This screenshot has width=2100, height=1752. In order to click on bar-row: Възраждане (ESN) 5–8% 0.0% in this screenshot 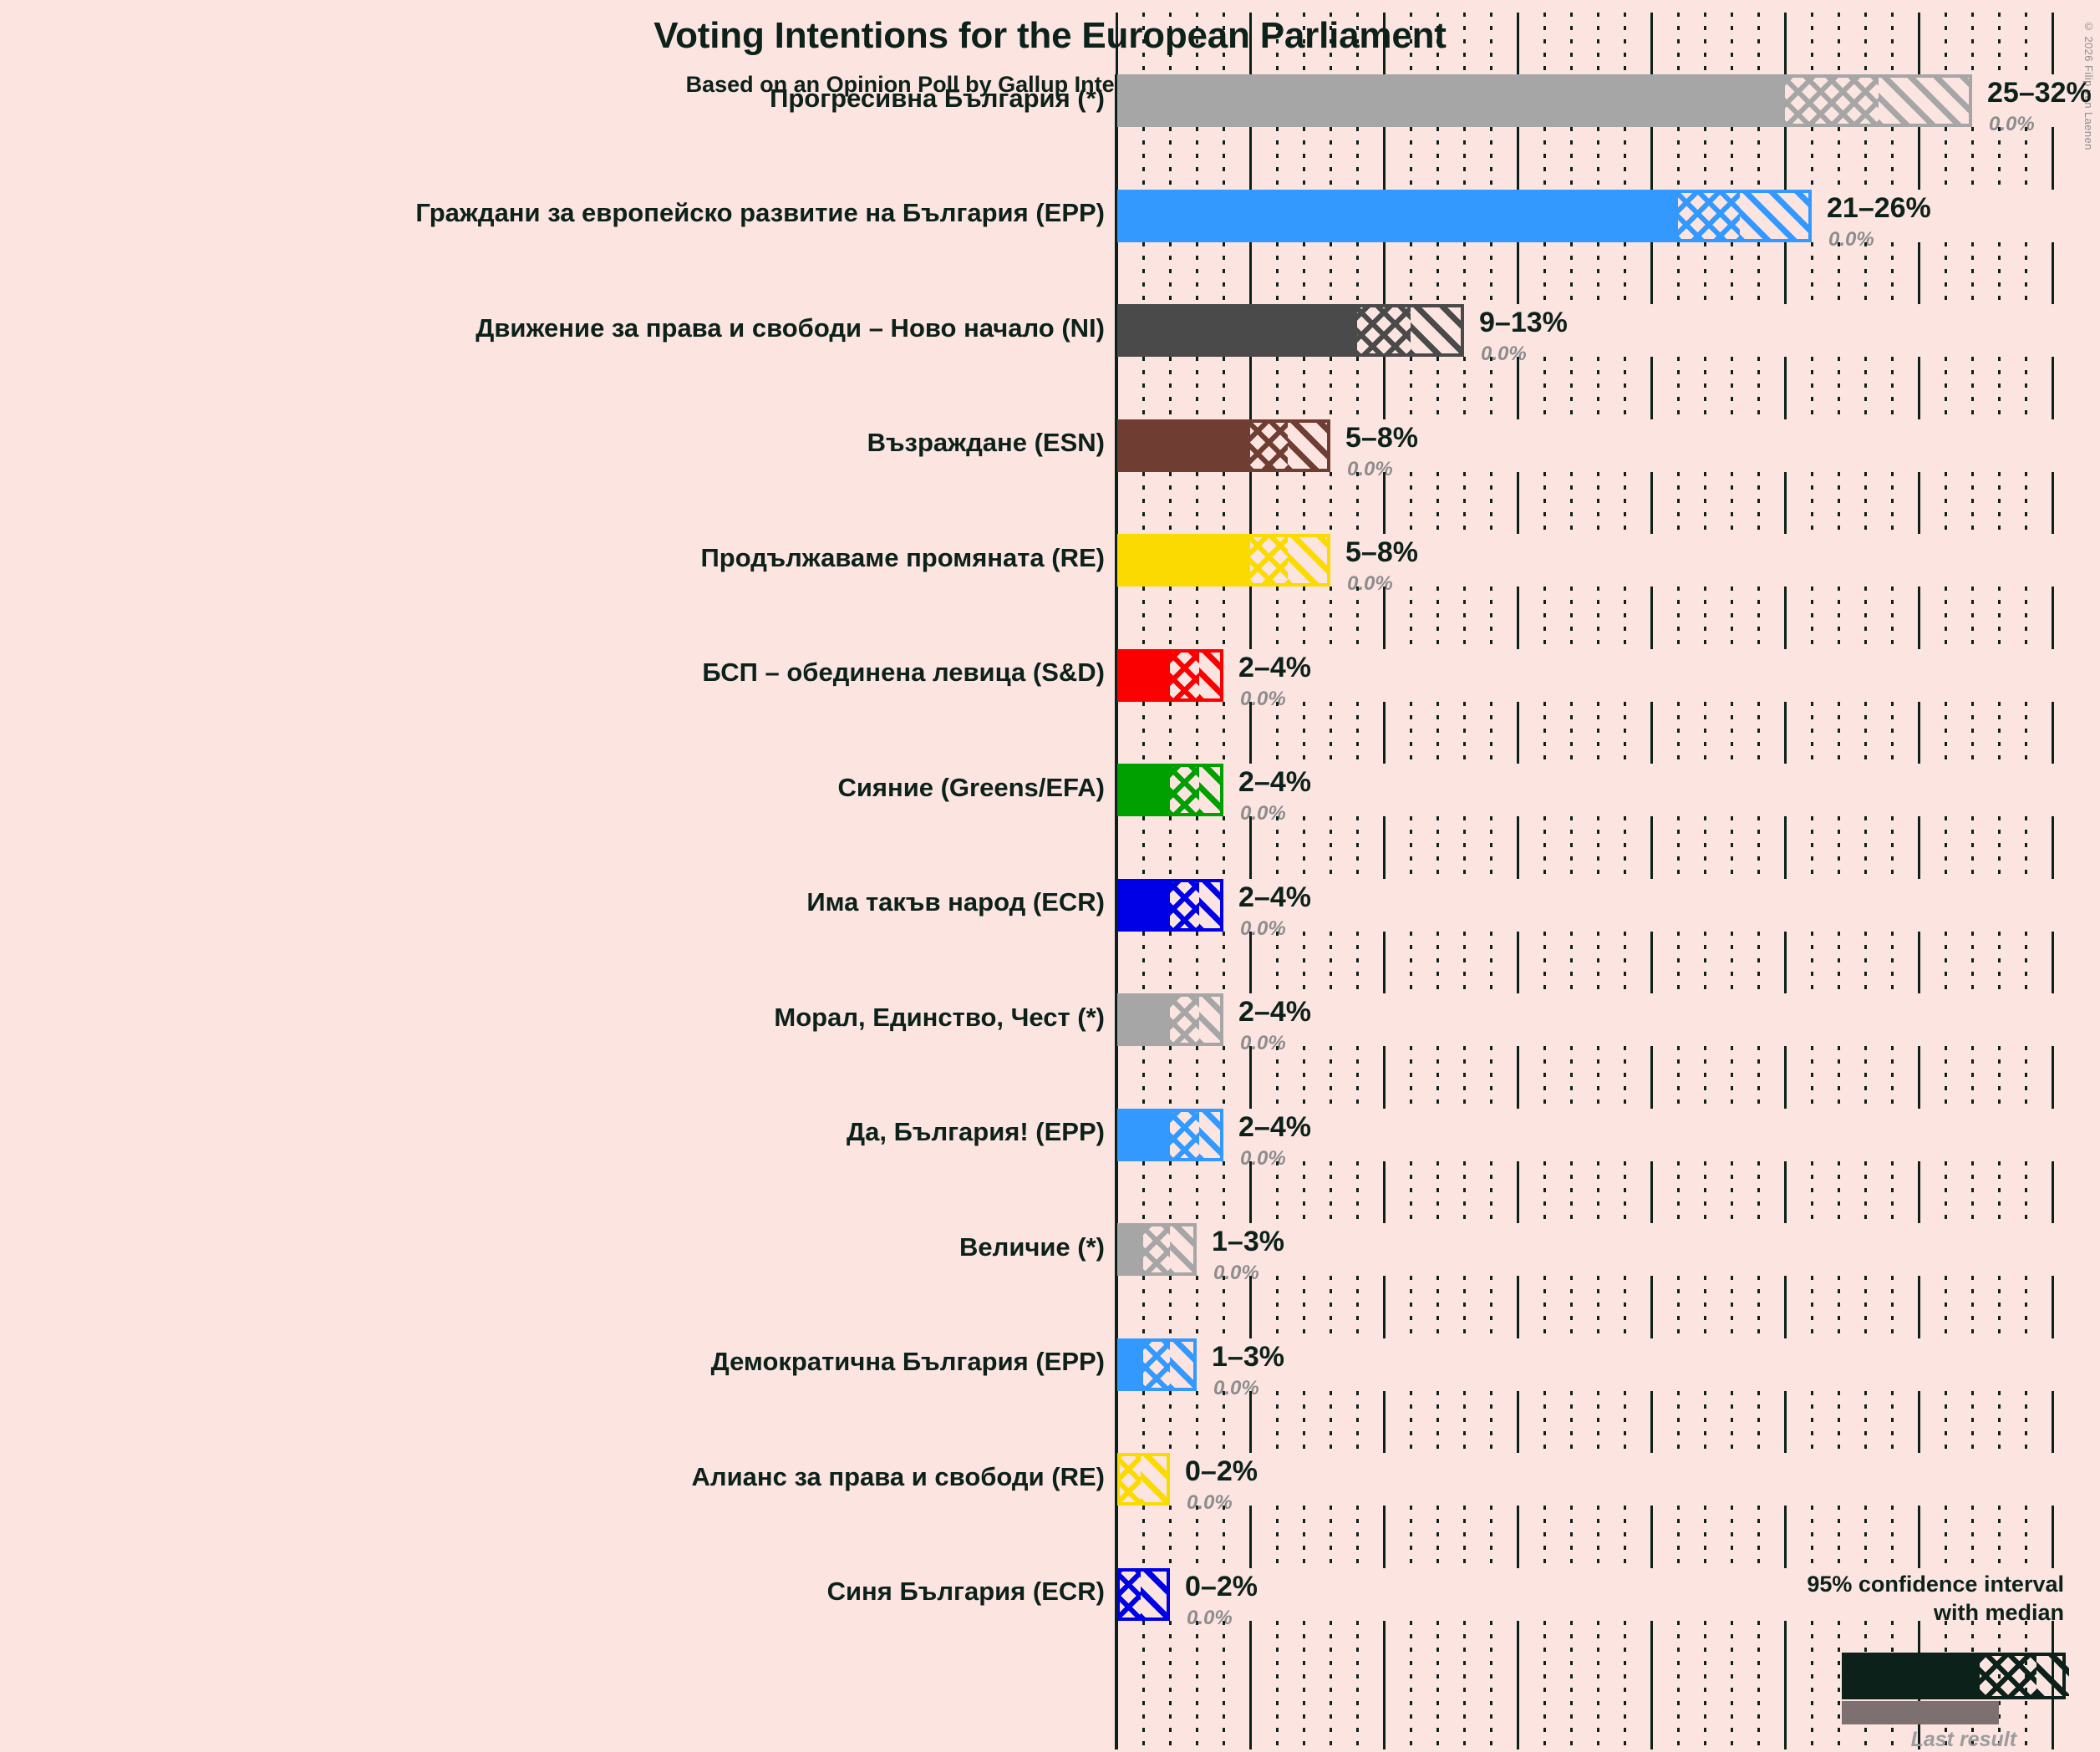, I will do `click(1050, 449)`.